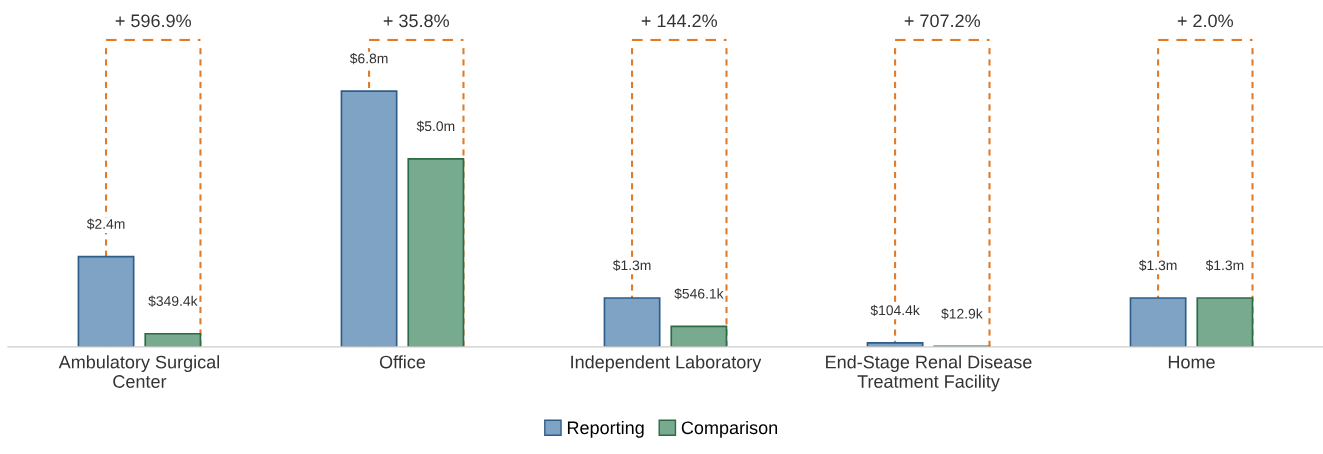 The image size is (1323, 454). Describe the element at coordinates (895, 310) in the screenshot. I see `data-label: $104.4k` at that location.